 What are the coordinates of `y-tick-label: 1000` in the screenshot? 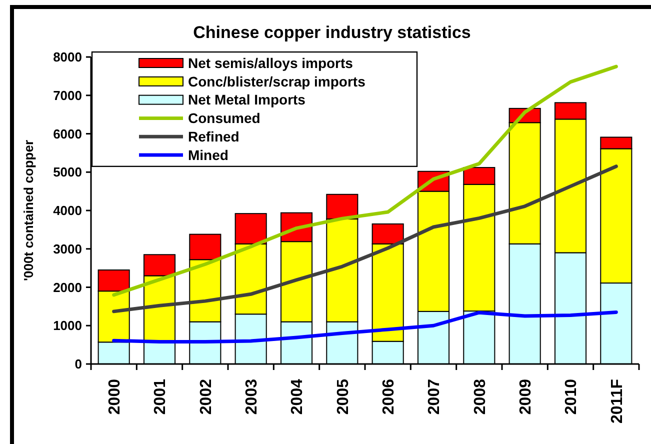 It's located at (67, 326).